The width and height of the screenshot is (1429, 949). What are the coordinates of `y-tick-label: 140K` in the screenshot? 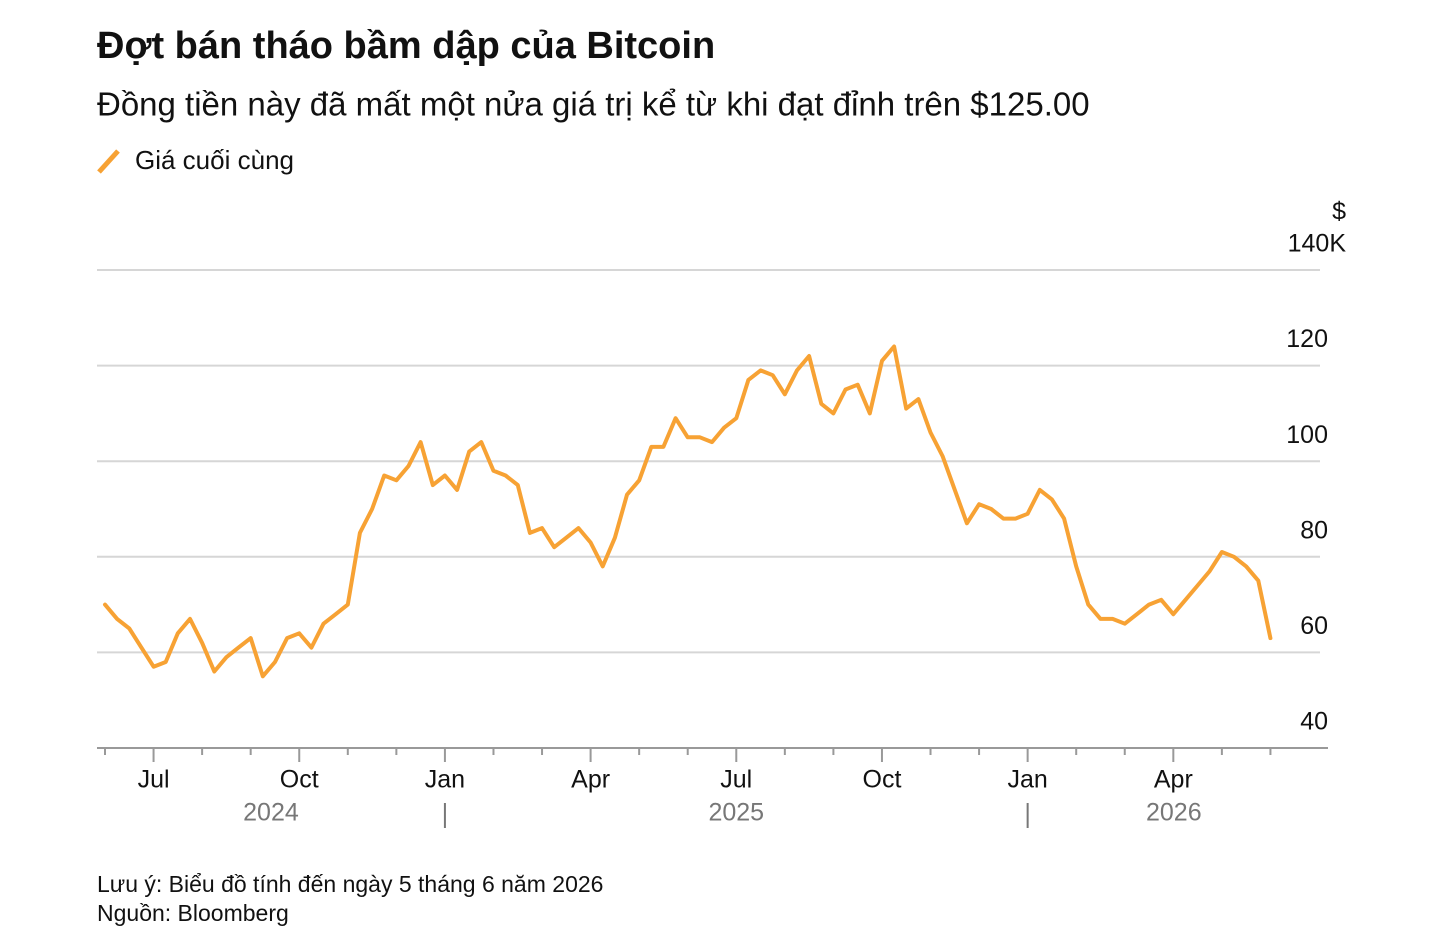 It's located at (1317, 244).